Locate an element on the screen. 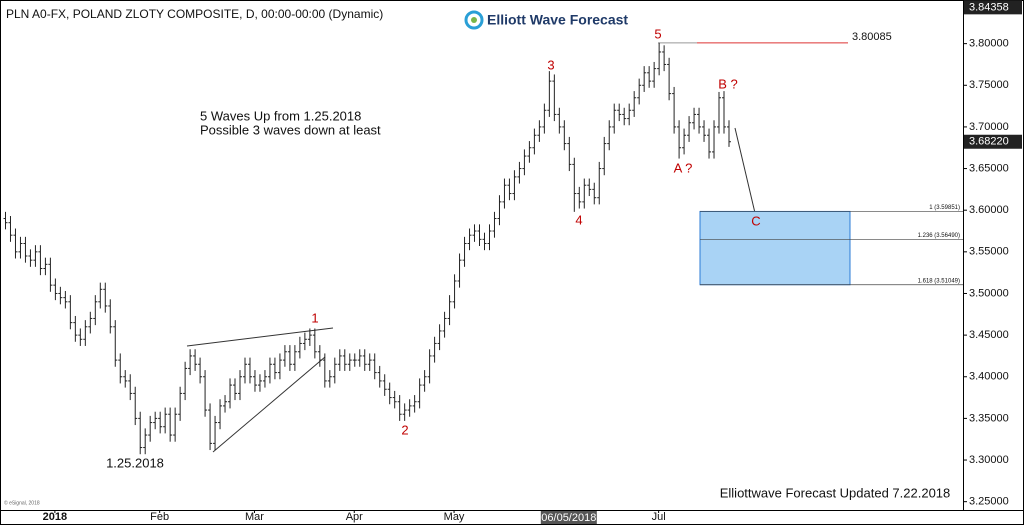  x-tick-label: Apr is located at coordinates (354, 517).